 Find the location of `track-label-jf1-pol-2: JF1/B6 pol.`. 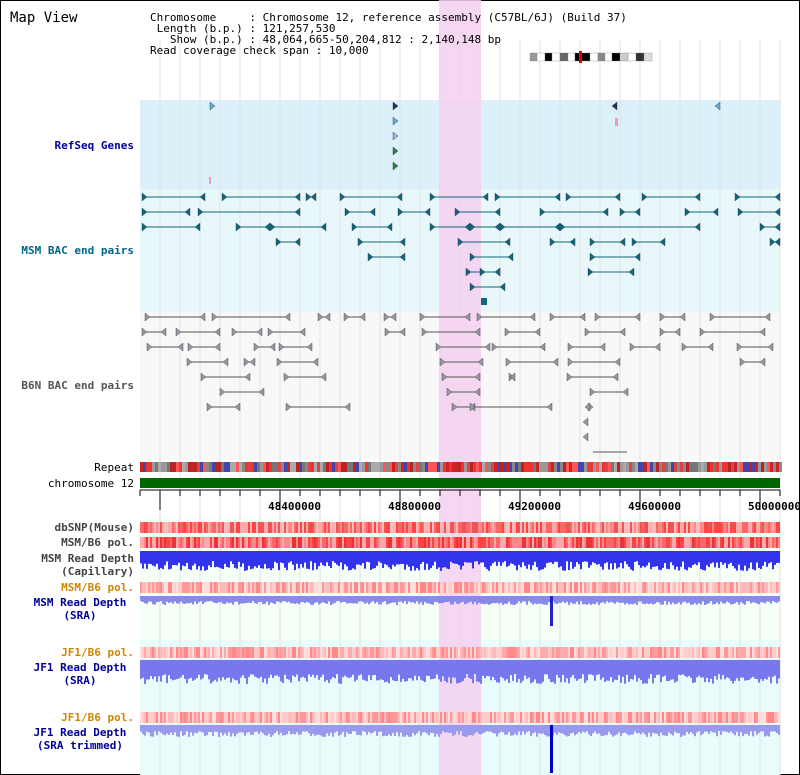

track-label-jf1-pol-2: JF1/B6 pol. is located at coordinates (97, 717).